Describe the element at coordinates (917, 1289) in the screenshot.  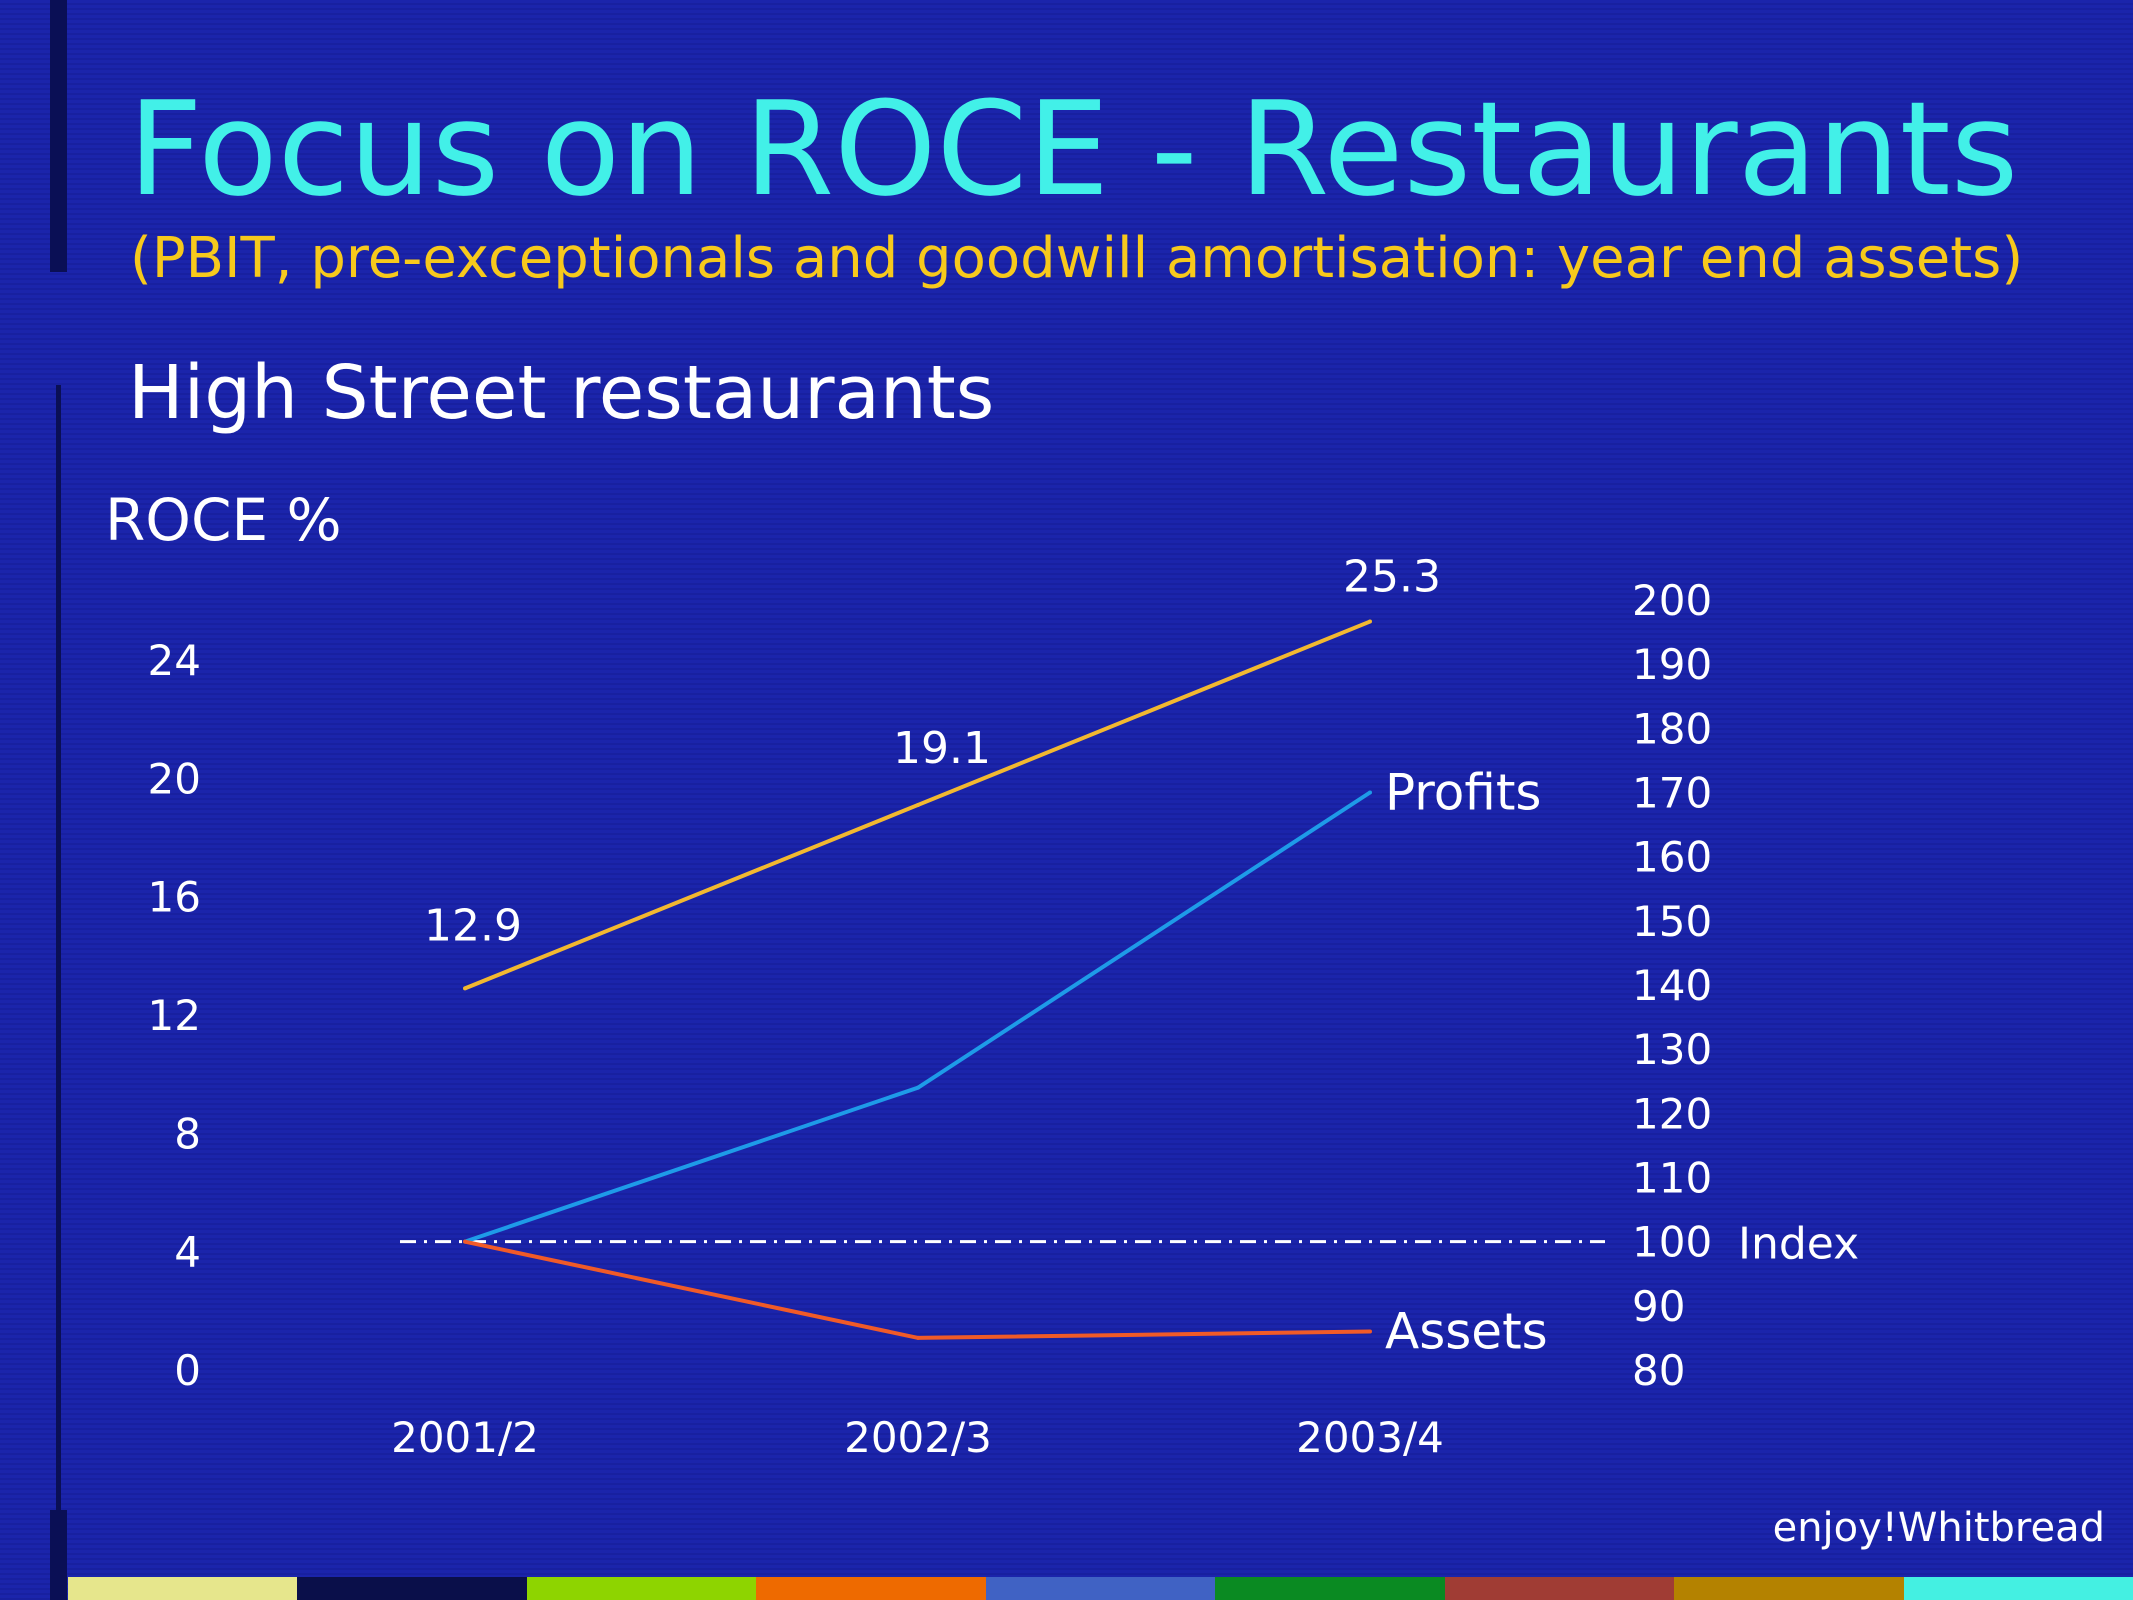
I see `assets-series-line` at that location.